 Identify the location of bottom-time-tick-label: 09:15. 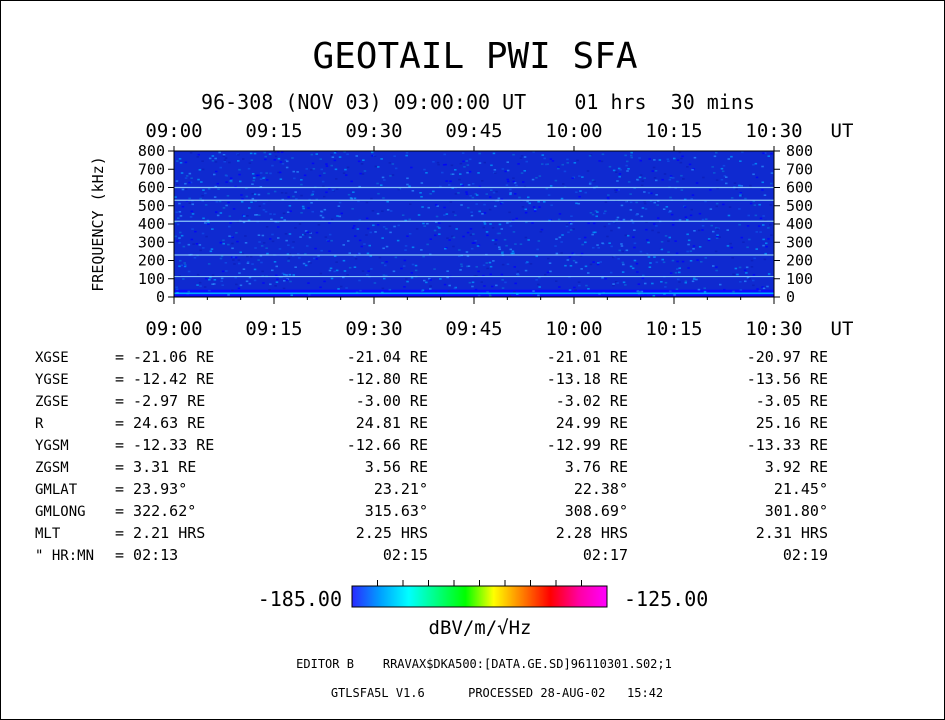
(273, 329).